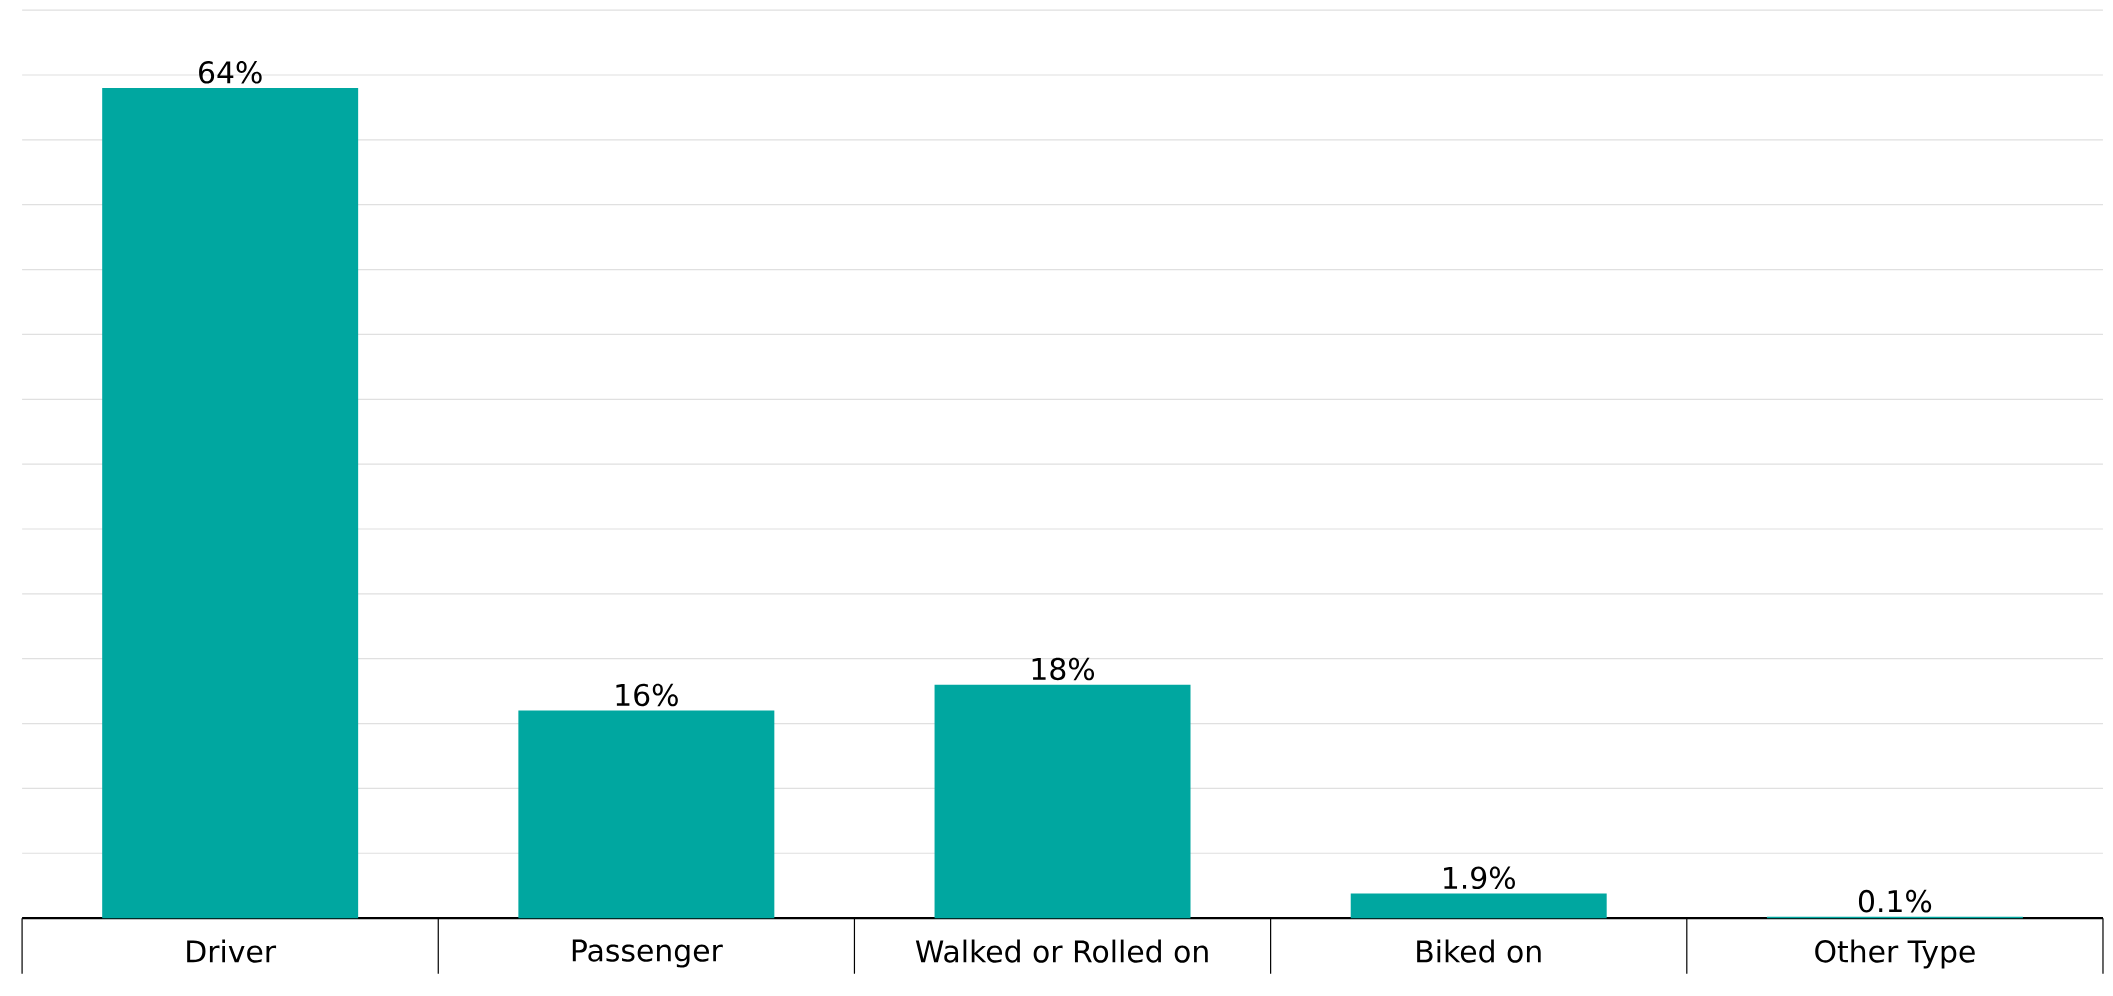 The width and height of the screenshot is (2113, 996). What do you see at coordinates (230, 72) in the screenshot?
I see `data-label: 64%` at bounding box center [230, 72].